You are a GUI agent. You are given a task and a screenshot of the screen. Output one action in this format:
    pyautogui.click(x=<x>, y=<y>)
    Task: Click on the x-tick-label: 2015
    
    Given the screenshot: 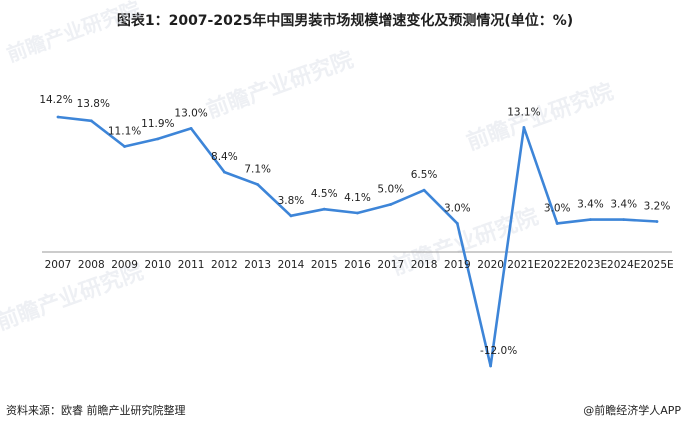 What is the action you would take?
    pyautogui.click(x=324, y=265)
    